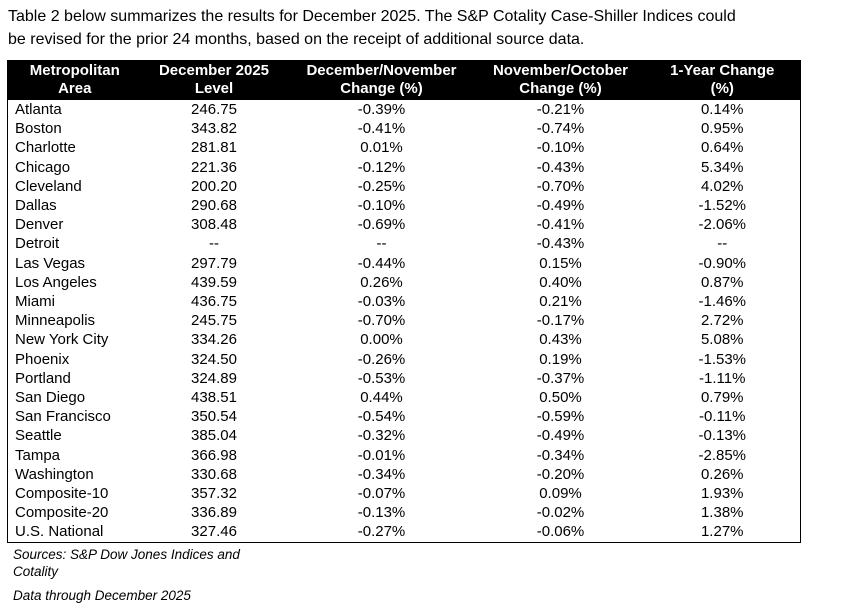 The width and height of the screenshot is (847, 612). Describe the element at coordinates (404, 416) in the screenshot. I see `table-row: San Francisco 350.54 -0.54% -0.59% -0.11%` at that location.